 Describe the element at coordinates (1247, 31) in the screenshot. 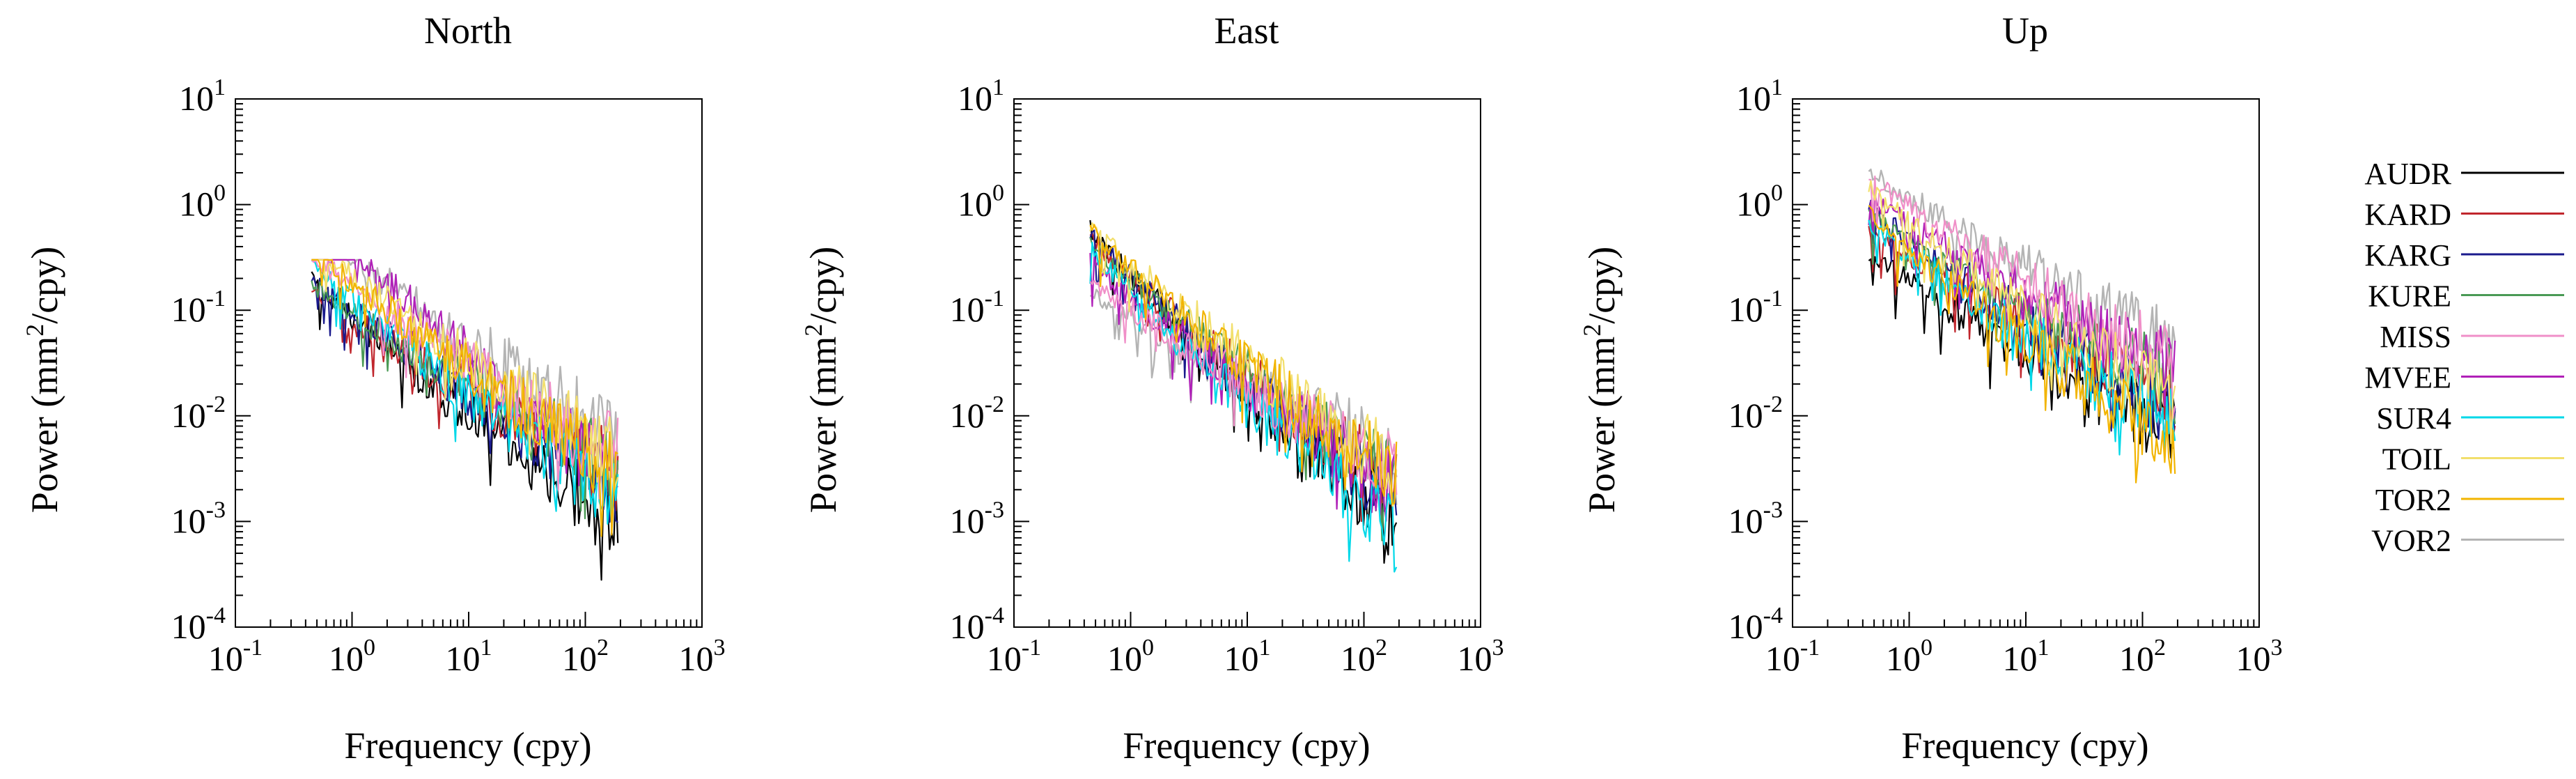

I see `panel-title-east: East` at that location.